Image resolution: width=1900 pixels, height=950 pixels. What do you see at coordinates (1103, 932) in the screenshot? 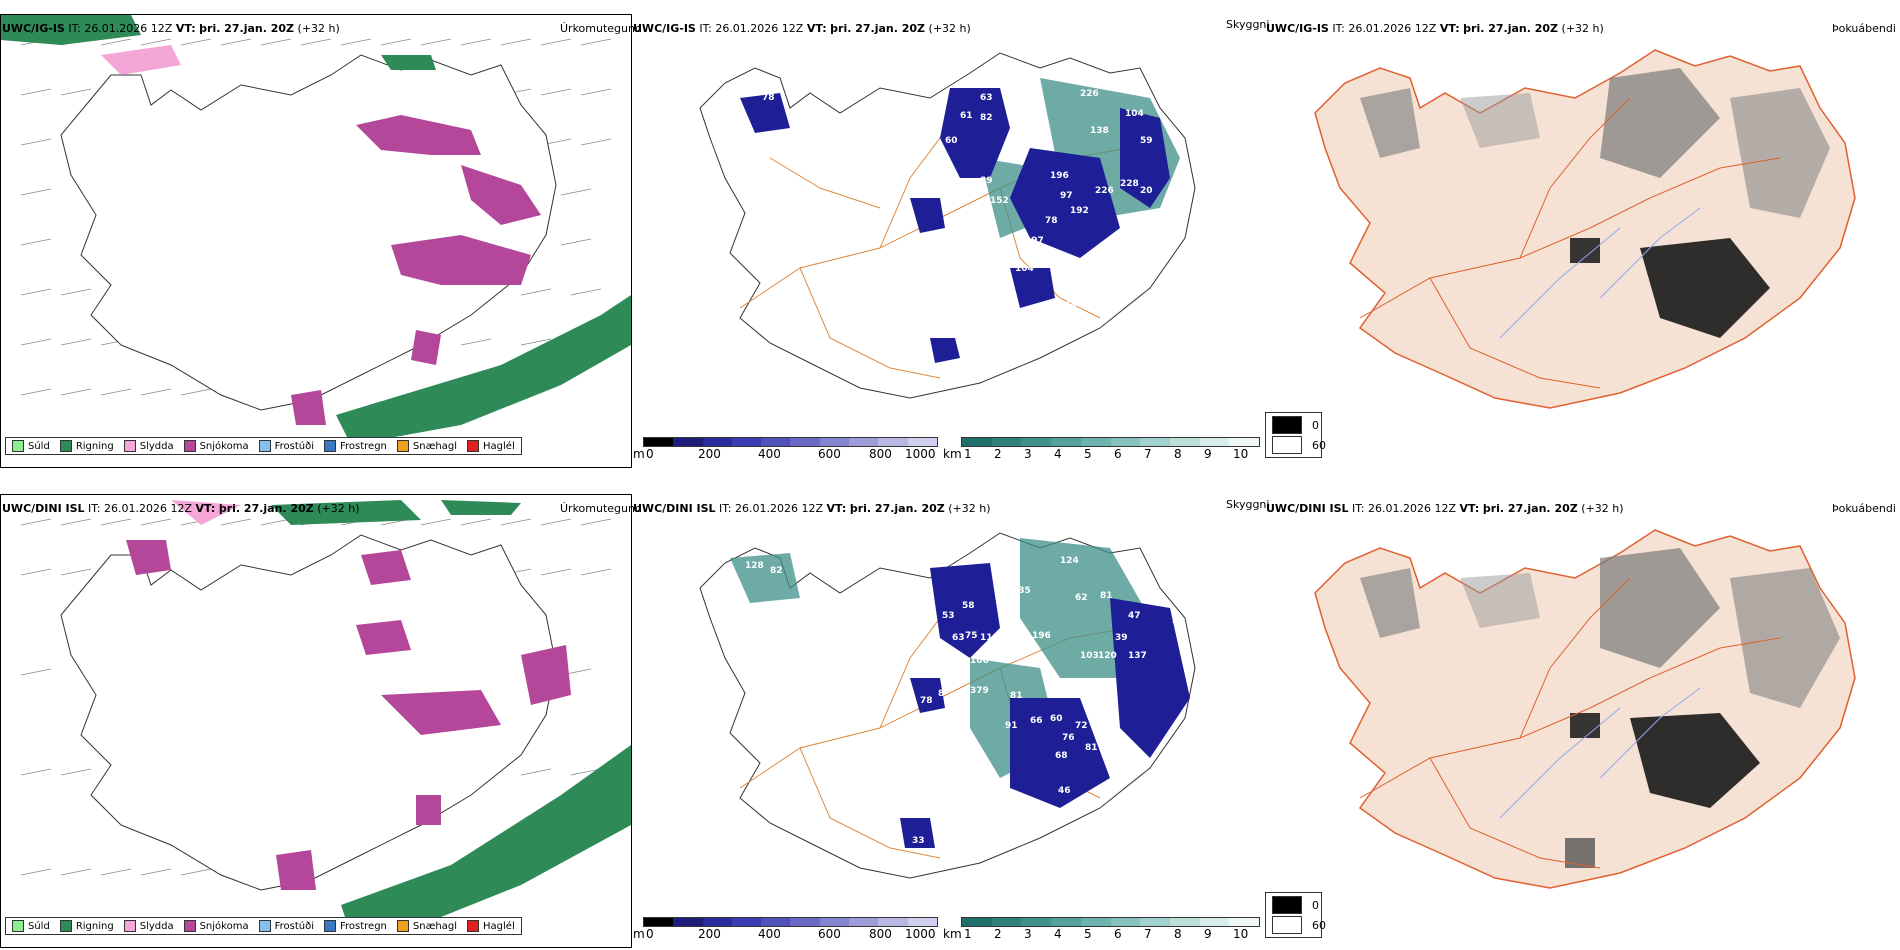
I see `visibility-colorbar-row2: km 1 2 3 4 5 6 7 8 9 10` at bounding box center [1103, 932].